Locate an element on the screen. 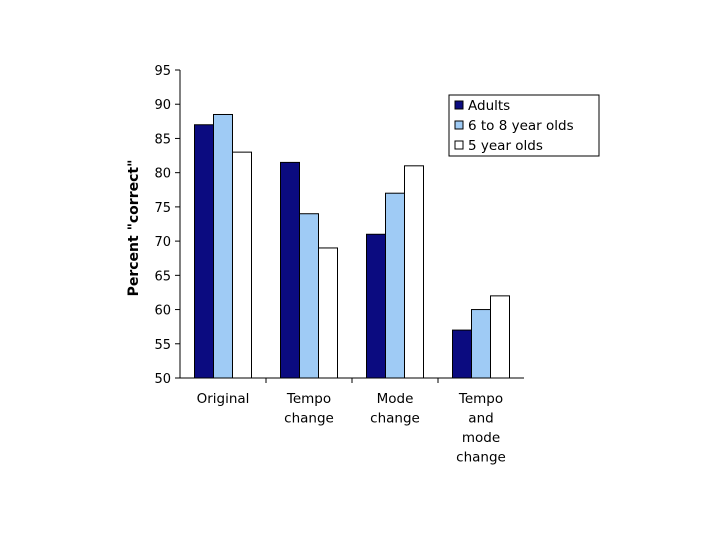 This screenshot has height=540, width=720. y-axis-label: Percent "correct" is located at coordinates (134, 228).